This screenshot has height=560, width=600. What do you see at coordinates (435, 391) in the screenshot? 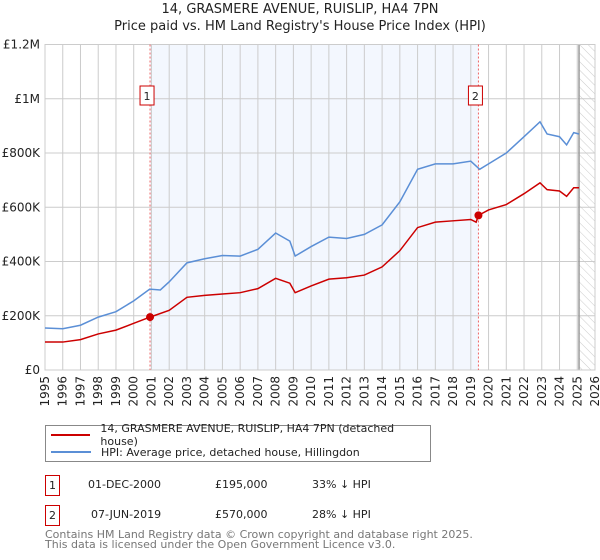
I see `x-tick-label: 2017` at bounding box center [435, 391].